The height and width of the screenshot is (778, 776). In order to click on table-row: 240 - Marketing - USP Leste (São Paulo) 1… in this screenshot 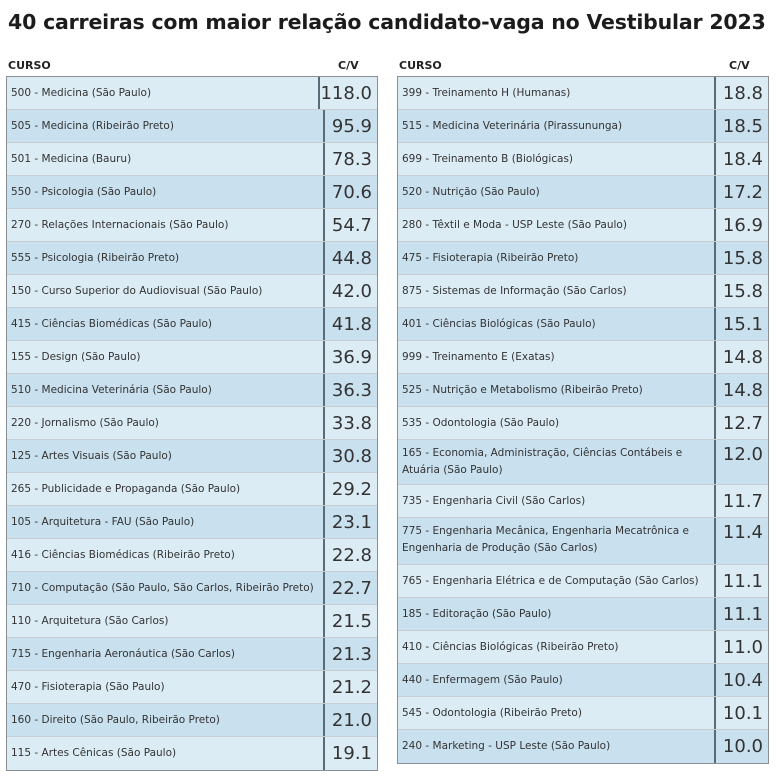, I will do `click(583, 746)`.